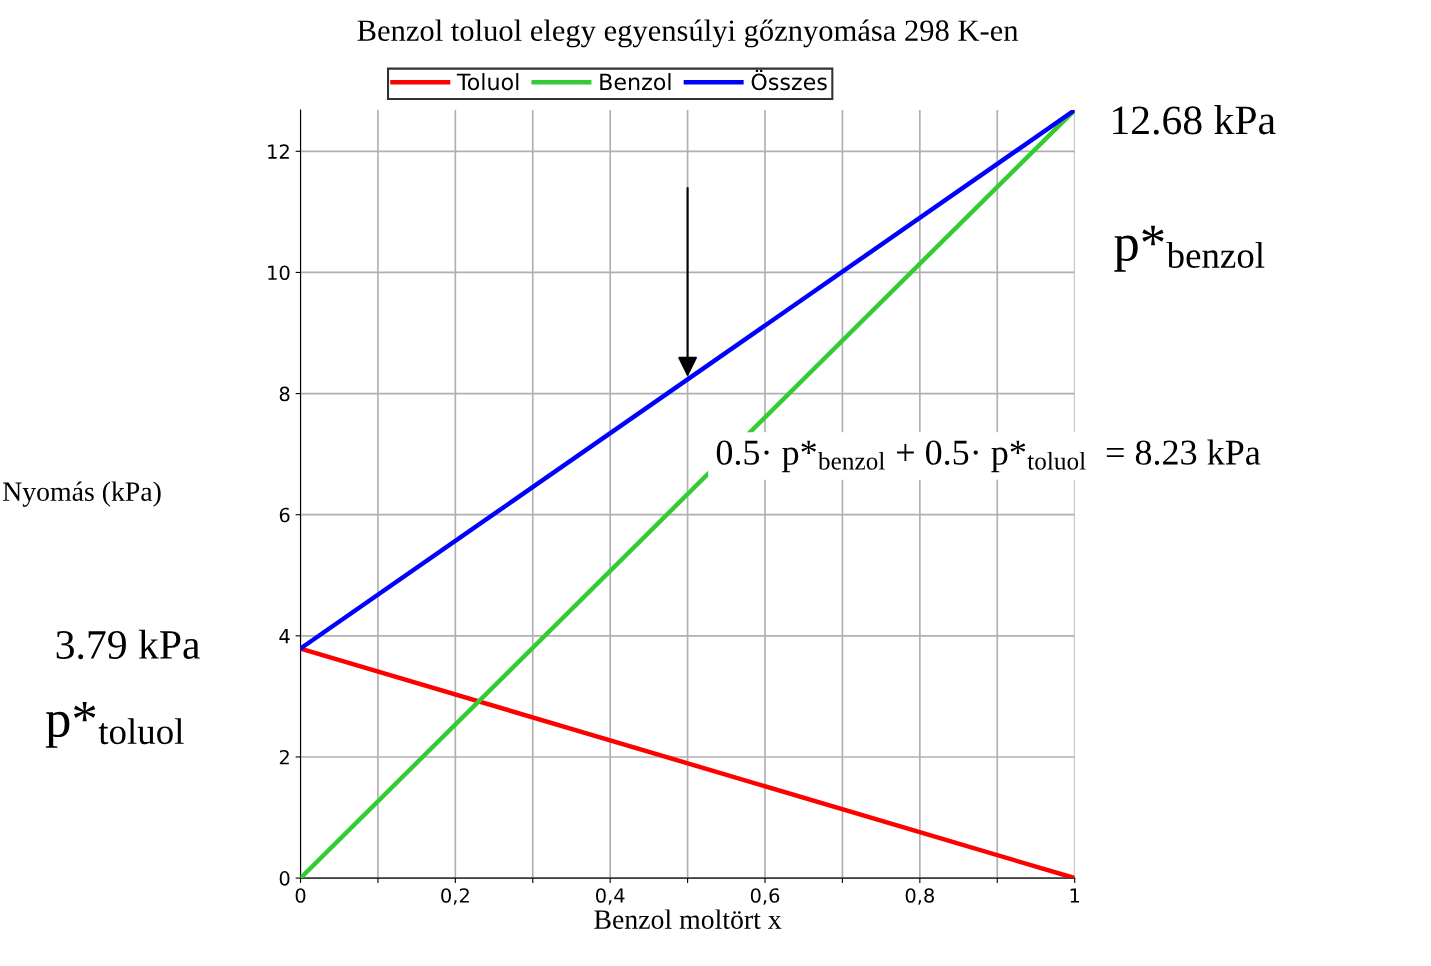 The height and width of the screenshot is (966, 1431). What do you see at coordinates (81, 494) in the screenshot?
I see `y-axis-title: Nyomás (kPa)` at bounding box center [81, 494].